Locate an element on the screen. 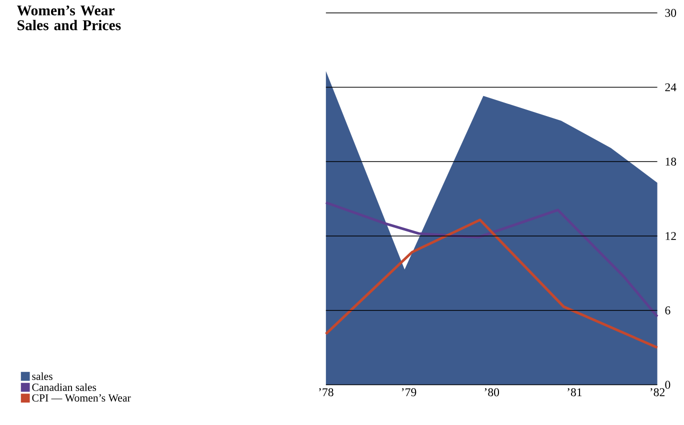 This screenshot has height=425, width=684. line-series is located at coordinates (491, 259).